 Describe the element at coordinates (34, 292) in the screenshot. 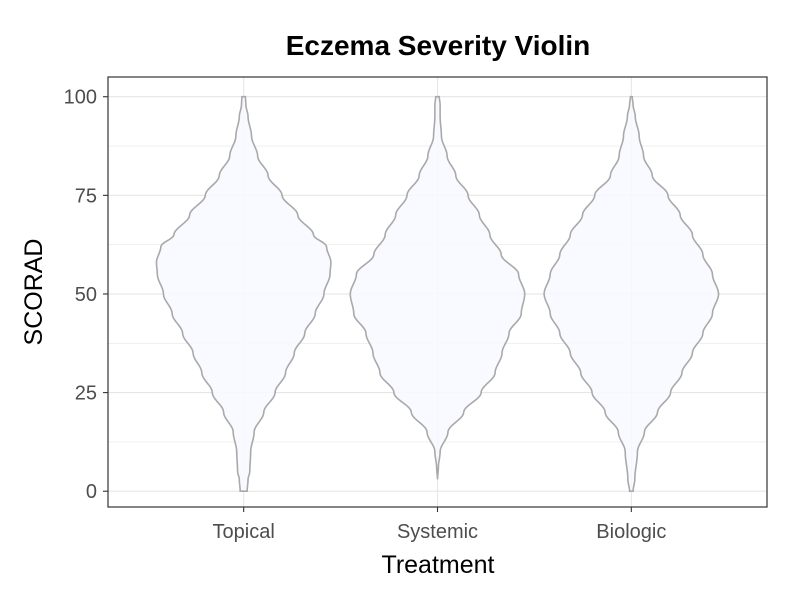

I see `y-axis-title: SCORAD` at that location.